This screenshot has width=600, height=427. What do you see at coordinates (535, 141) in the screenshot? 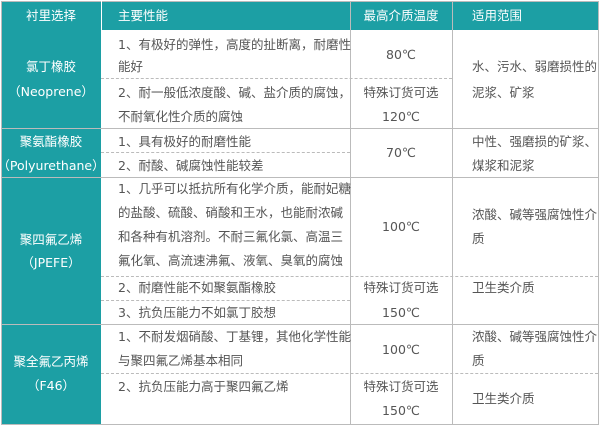
I see `application-line: 中性、强磨损的矿浆、` at bounding box center [535, 141].